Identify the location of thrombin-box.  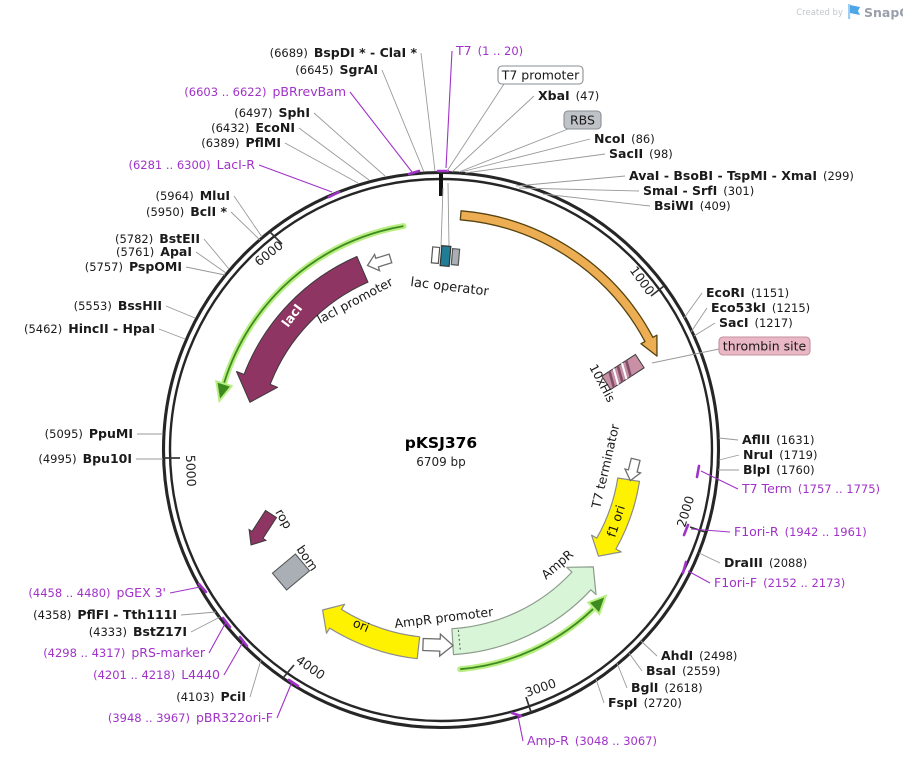
(764, 346).